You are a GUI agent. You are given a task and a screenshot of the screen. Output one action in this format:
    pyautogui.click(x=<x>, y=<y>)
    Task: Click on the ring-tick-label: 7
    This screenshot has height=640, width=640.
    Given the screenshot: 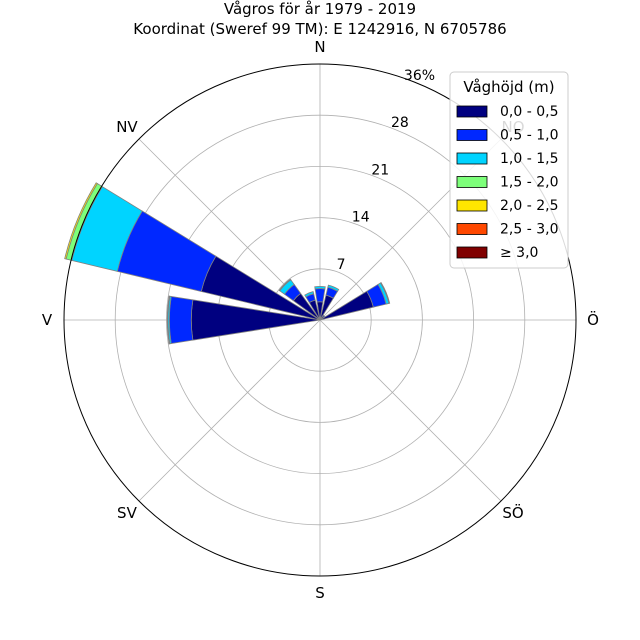 What is the action you would take?
    pyautogui.click(x=341, y=265)
    